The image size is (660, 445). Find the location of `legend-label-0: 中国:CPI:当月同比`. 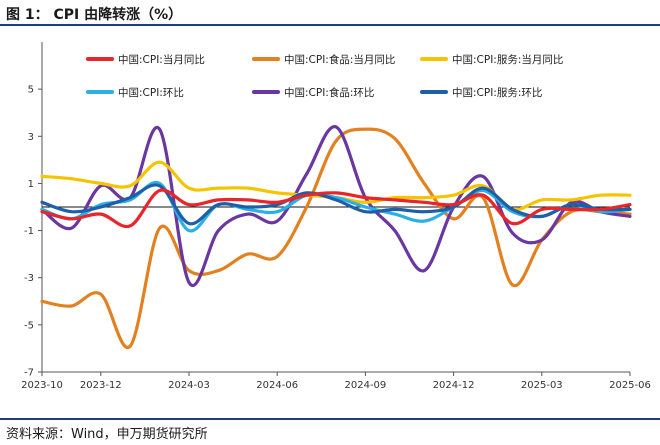

legend-label-0: 中国:CPI:当月同比 is located at coordinates (161, 59).